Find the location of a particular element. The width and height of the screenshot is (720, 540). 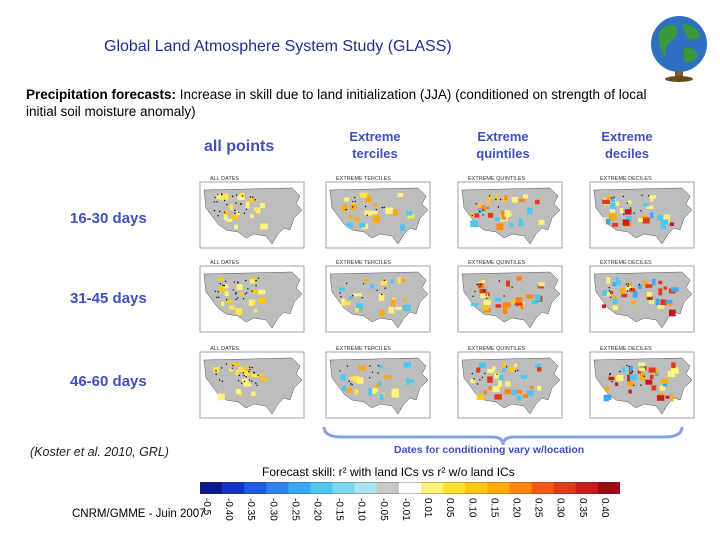

colorbar-tick-label: 0.25 is located at coordinates (538, 508).